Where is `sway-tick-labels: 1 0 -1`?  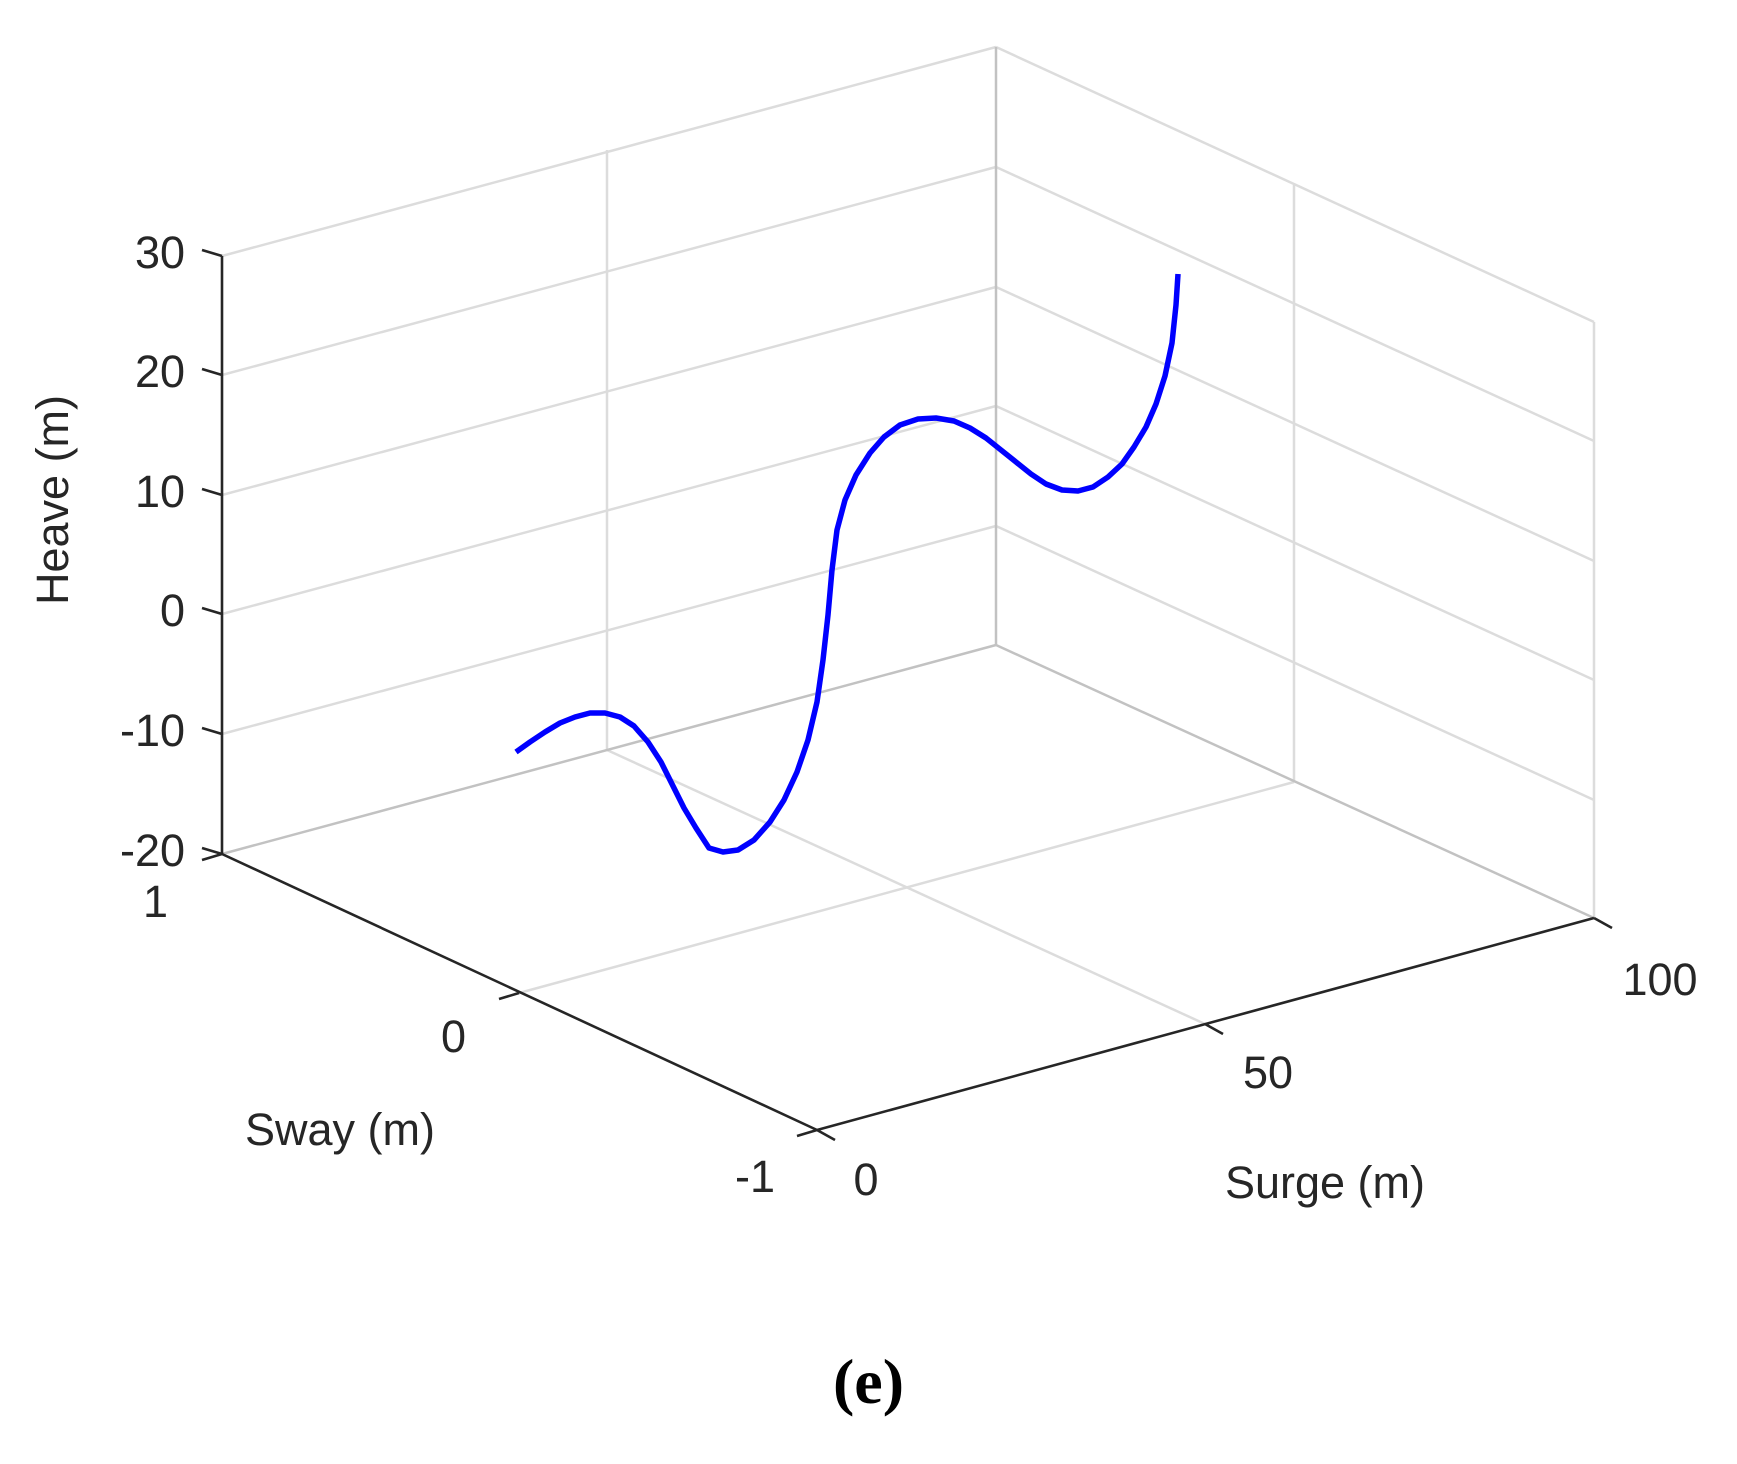 sway-tick-labels: 1 0 -1 is located at coordinates (459, 1039).